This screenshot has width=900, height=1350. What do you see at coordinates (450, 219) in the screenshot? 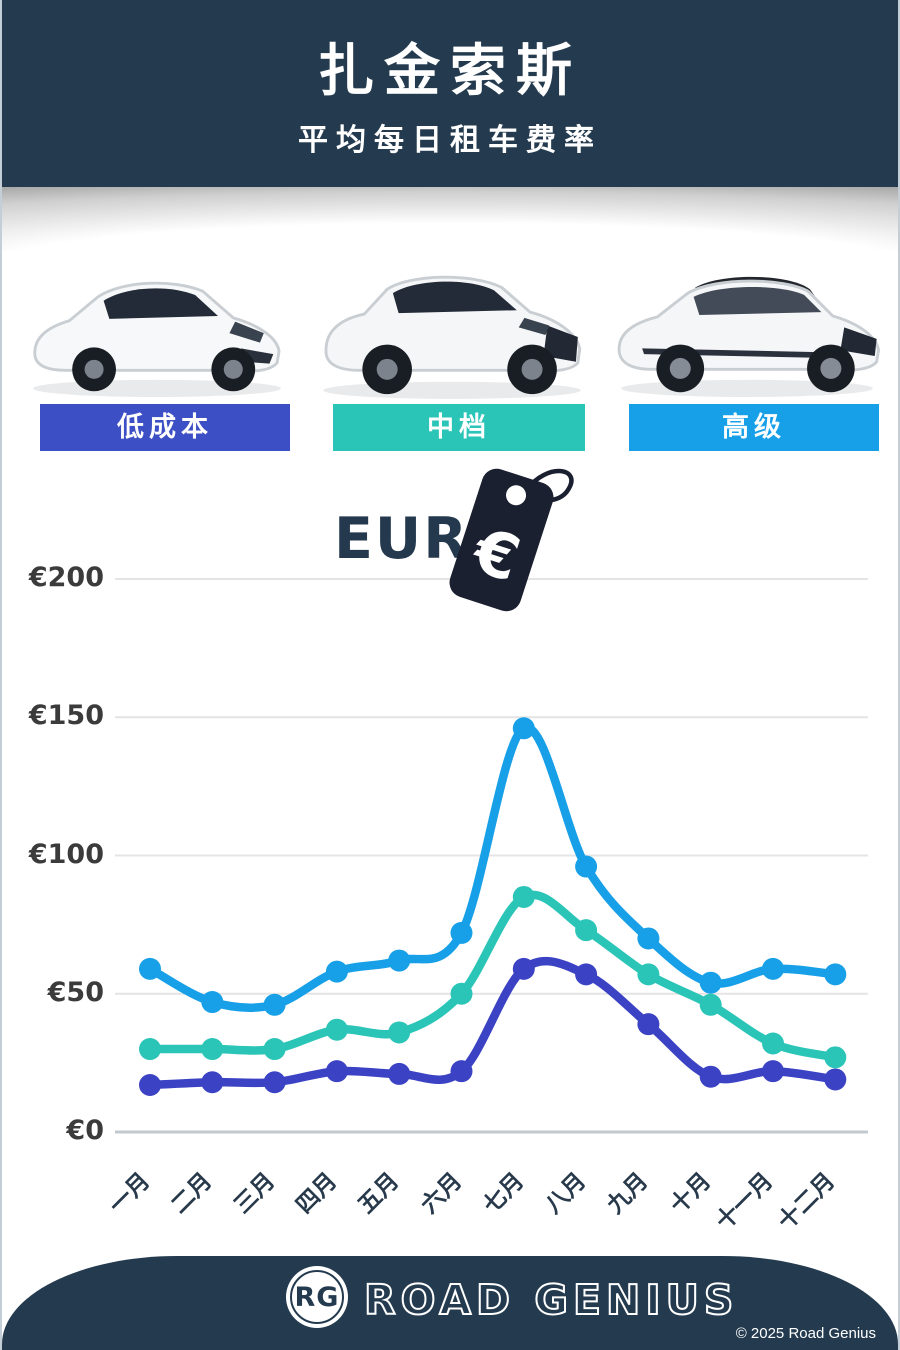
I see `header-shine-gradient` at bounding box center [450, 219].